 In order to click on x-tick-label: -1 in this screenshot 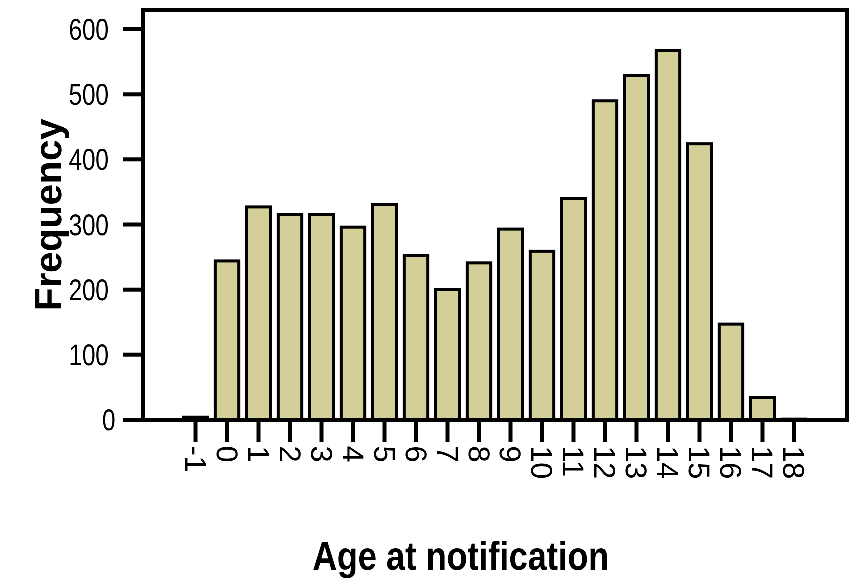, I will do `click(195, 459)`.